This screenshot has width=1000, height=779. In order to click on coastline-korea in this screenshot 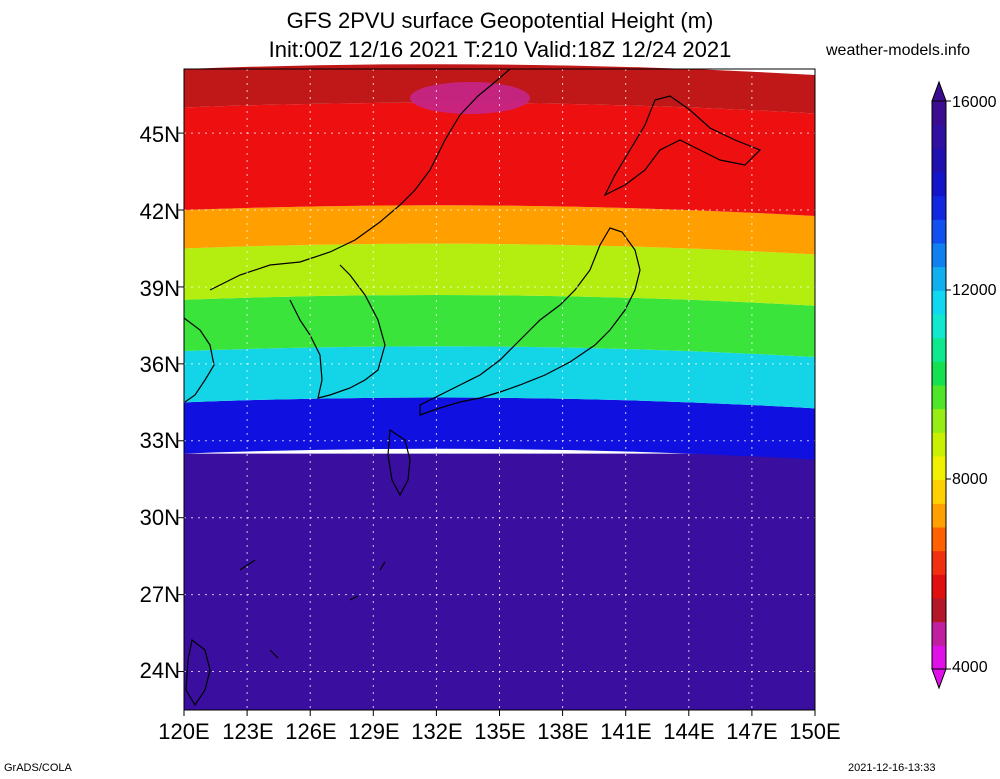, I will do `click(337, 331)`.